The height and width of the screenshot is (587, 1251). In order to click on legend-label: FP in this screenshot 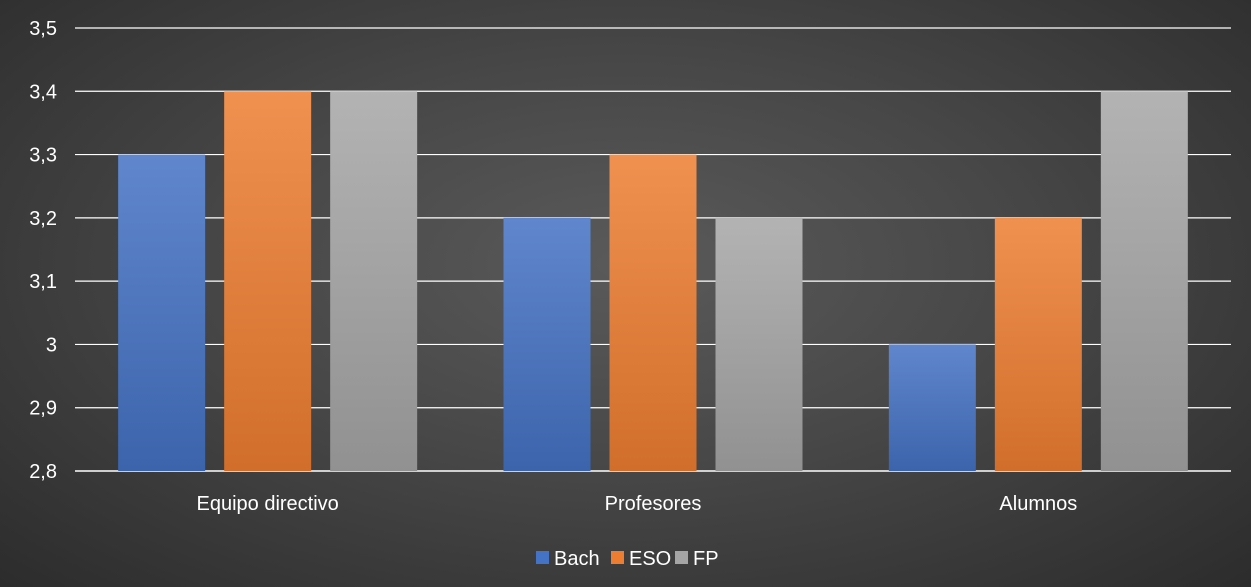, I will do `click(706, 559)`.